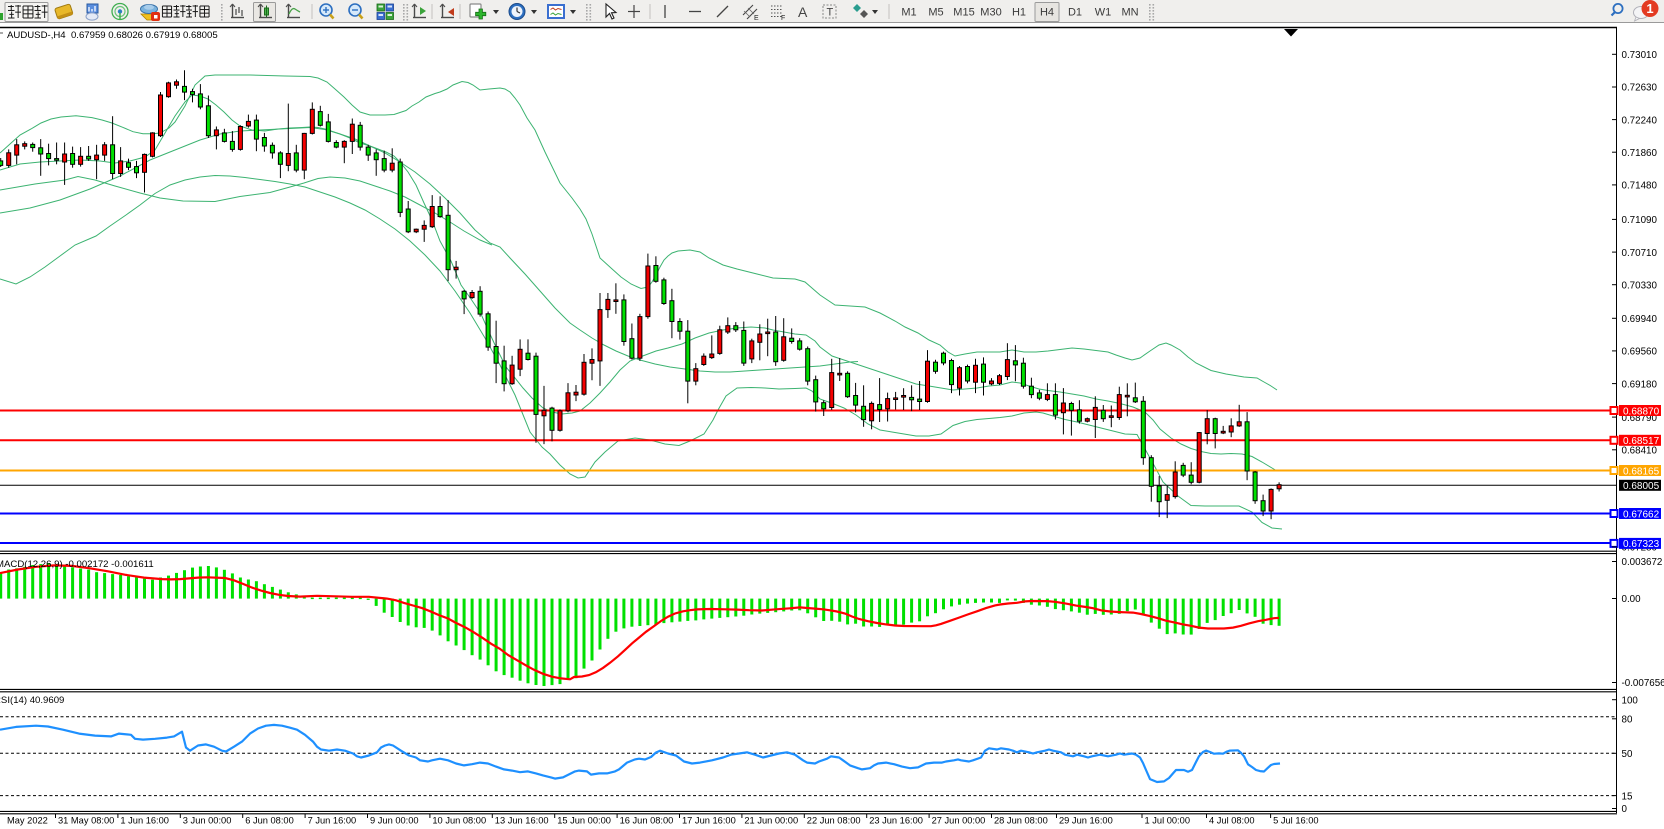  What do you see at coordinates (647, 821) in the screenshot?
I see `svg-text: 16 Jun 08:00` at bounding box center [647, 821].